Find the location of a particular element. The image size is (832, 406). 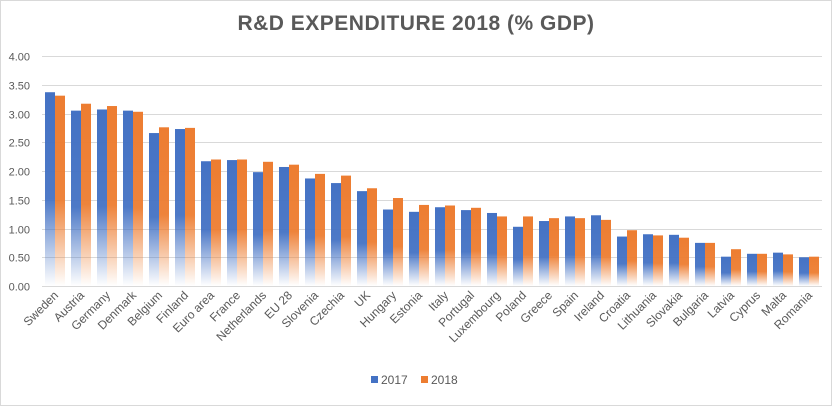

bar-2017-austria is located at coordinates (76, 198).